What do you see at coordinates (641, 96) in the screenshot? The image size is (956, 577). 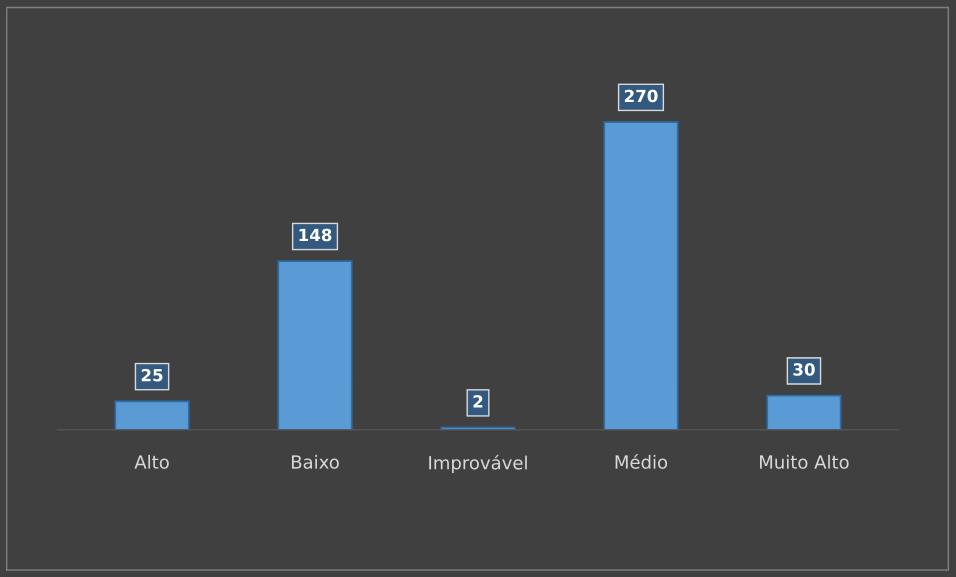 I see `data-label: 270` at bounding box center [641, 96].